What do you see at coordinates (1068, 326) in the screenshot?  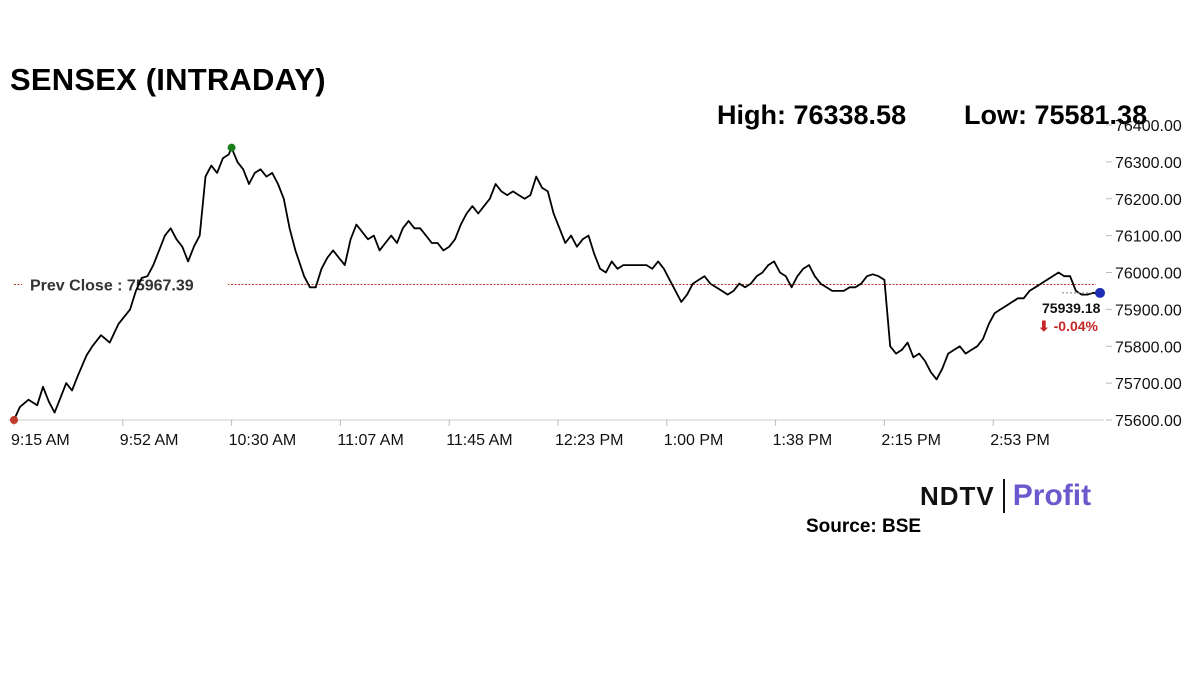 I see `change-label: ⬇ -0.04%` at bounding box center [1068, 326].